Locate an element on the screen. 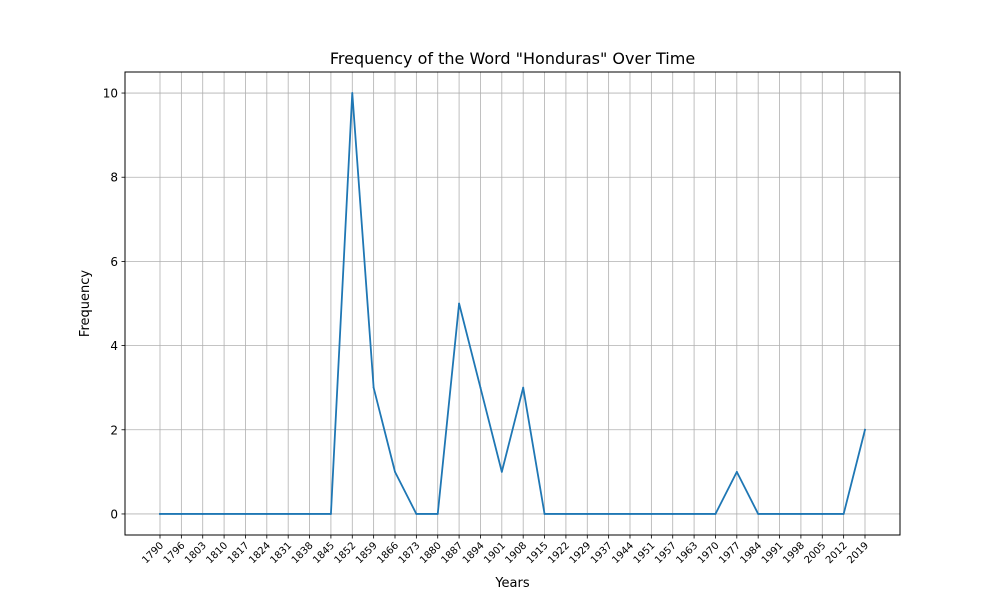 The width and height of the screenshot is (1000, 604). x-axis-label: Years is located at coordinates (512, 583).